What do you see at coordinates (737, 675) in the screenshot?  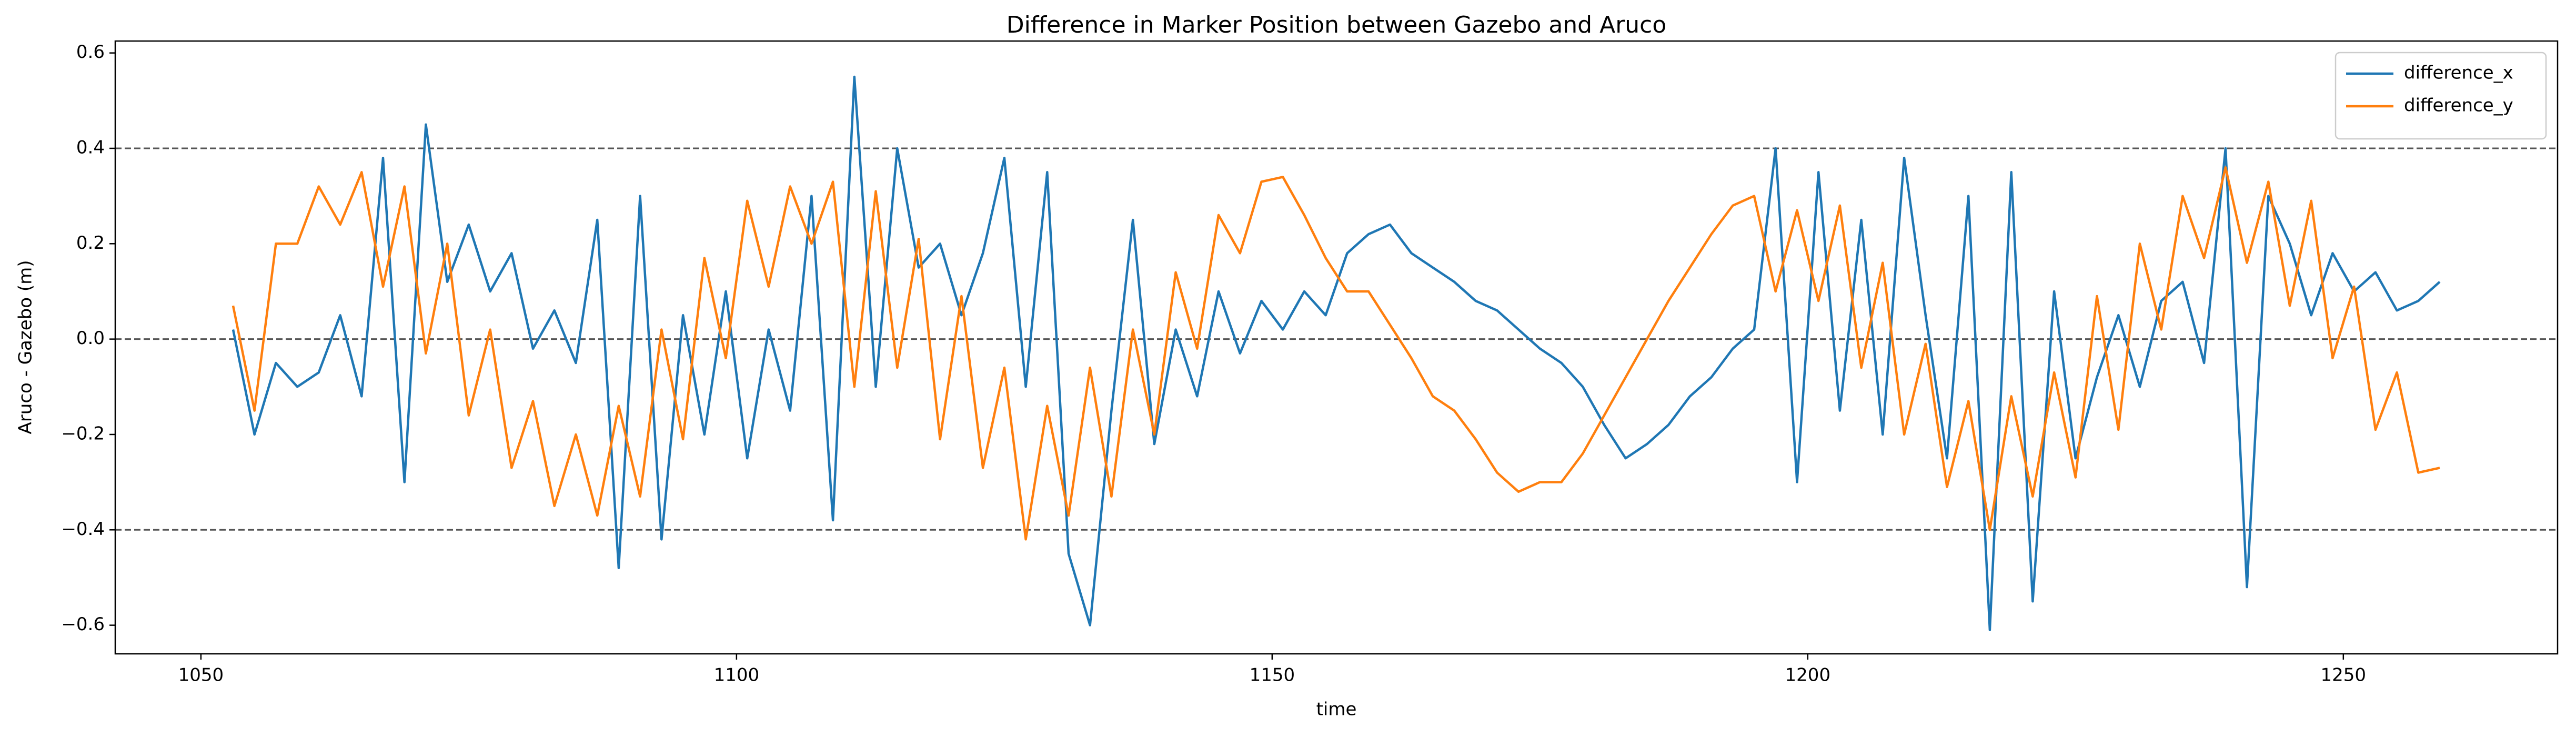 I see `x-tick-label: 1100` at bounding box center [737, 675].